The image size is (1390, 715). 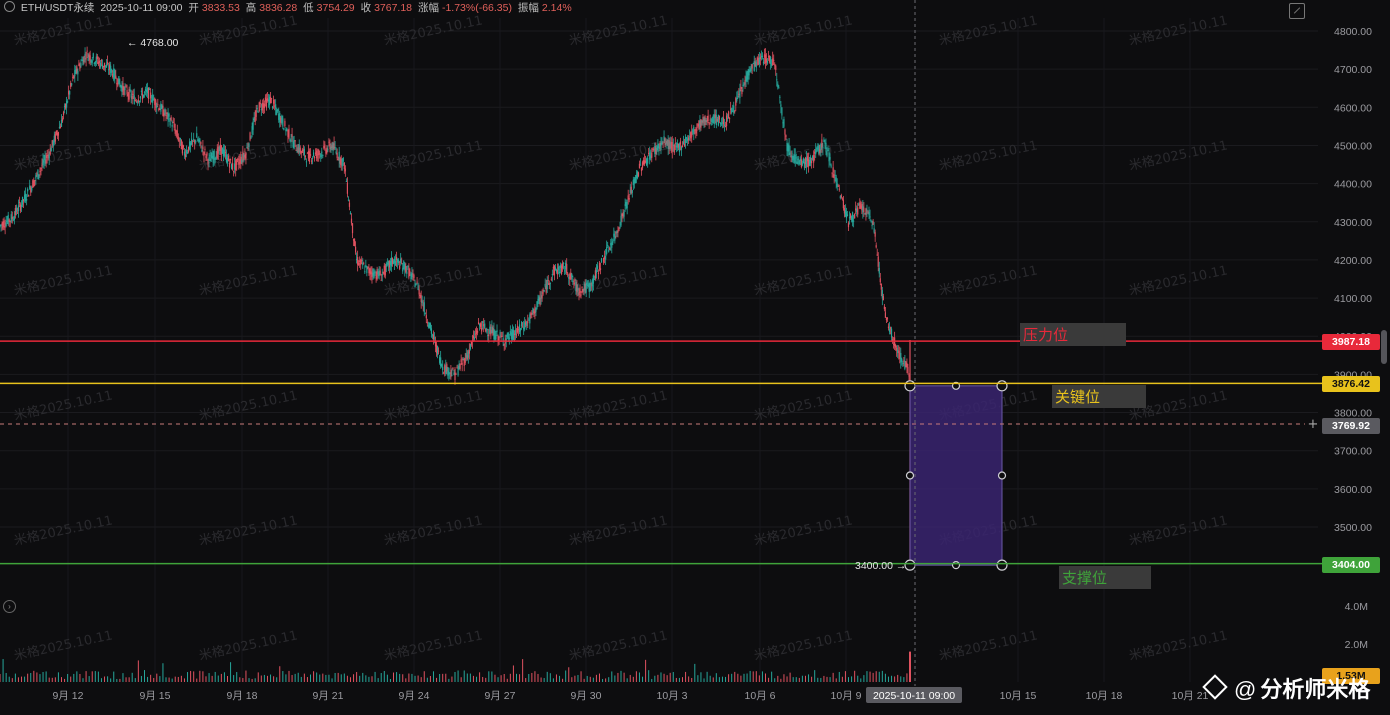 What do you see at coordinates (9, 606) in the screenshot?
I see `collapse-arrow-icon: ›` at bounding box center [9, 606].